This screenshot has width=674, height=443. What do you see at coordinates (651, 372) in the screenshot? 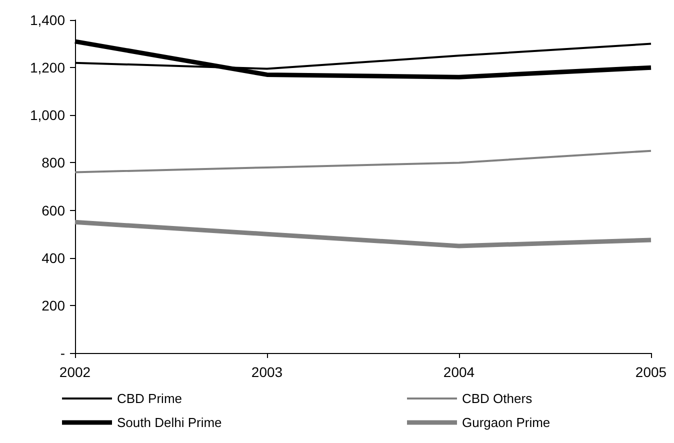
I see `x-tick-label: 2005` at bounding box center [651, 372].